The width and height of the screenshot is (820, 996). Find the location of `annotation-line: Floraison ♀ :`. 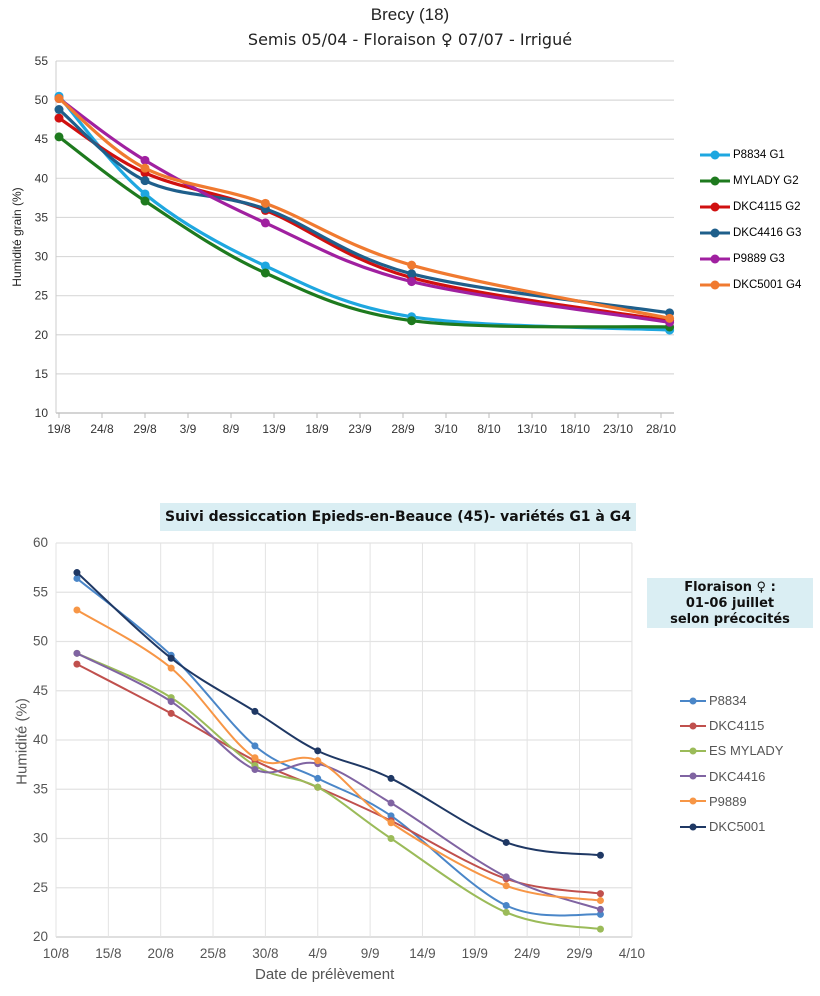

annotation-line: Floraison ♀ : is located at coordinates (730, 587).